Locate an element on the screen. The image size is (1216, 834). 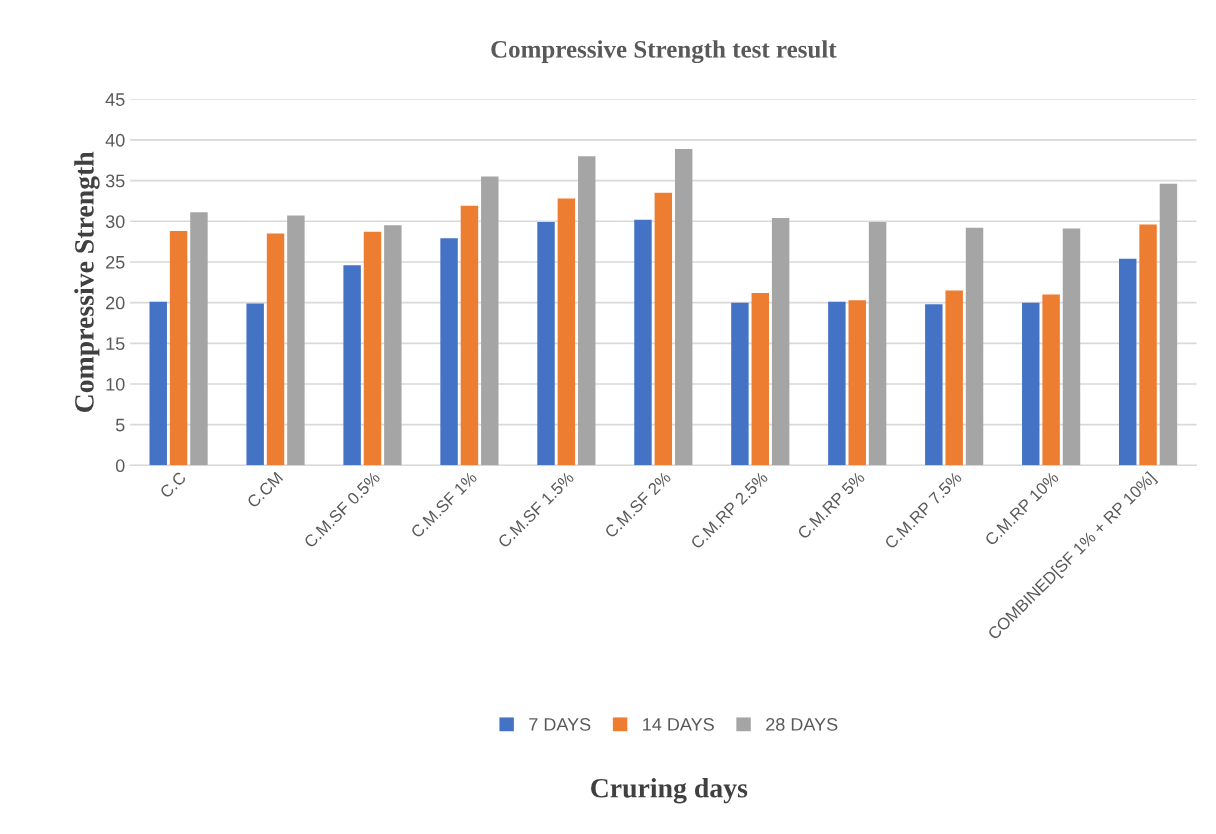
y-tick-label: 20 is located at coordinates (115, 303).